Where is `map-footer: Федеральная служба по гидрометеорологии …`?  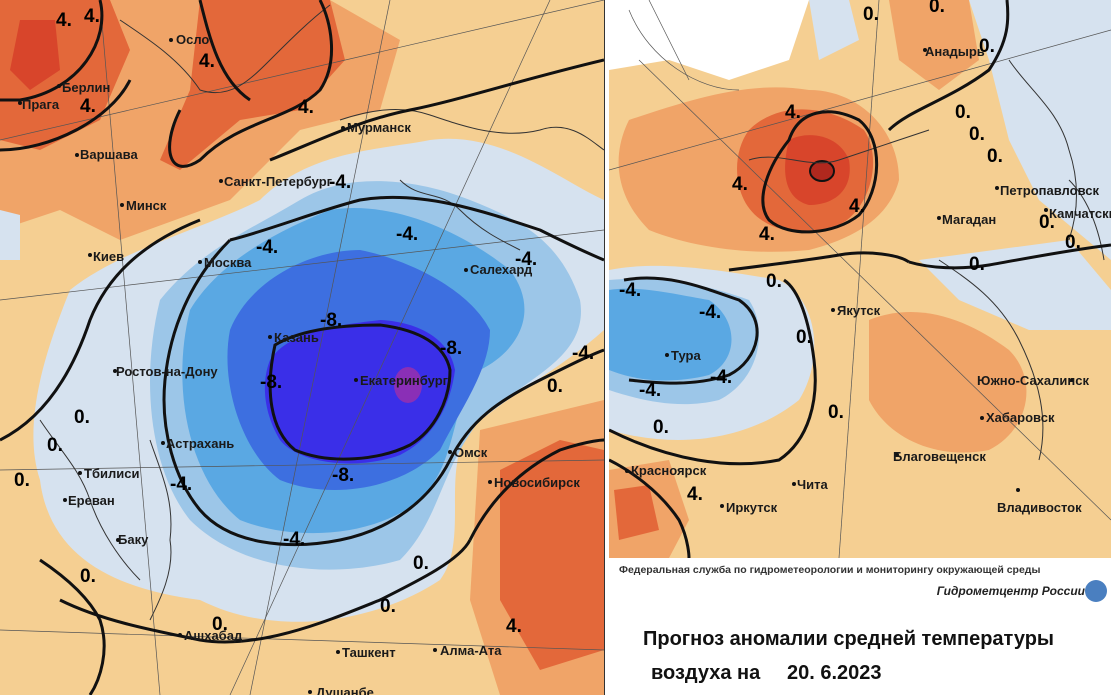
map-footer: Федеральная служба по гидрометеорологии … is located at coordinates (860, 626).